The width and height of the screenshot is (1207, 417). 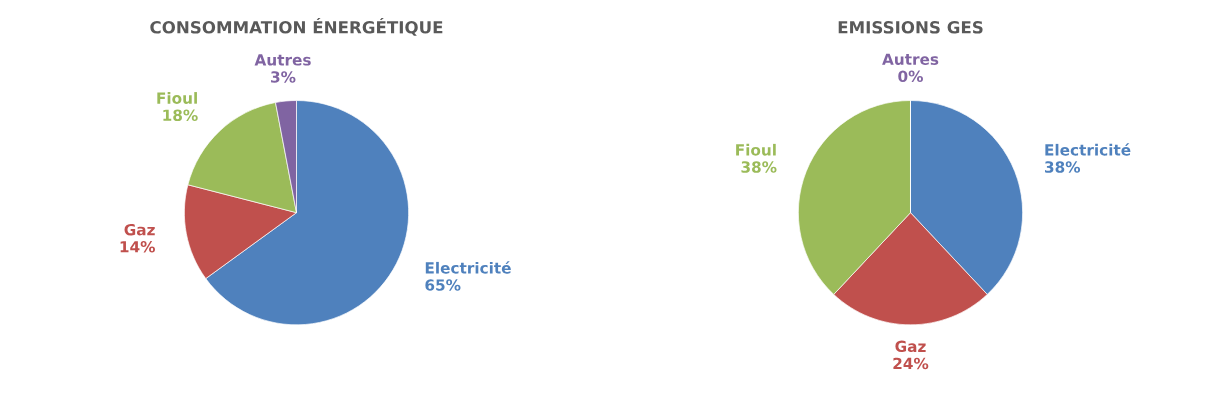 What do you see at coordinates (911, 363) in the screenshot?
I see `data-label: 24%` at bounding box center [911, 363].